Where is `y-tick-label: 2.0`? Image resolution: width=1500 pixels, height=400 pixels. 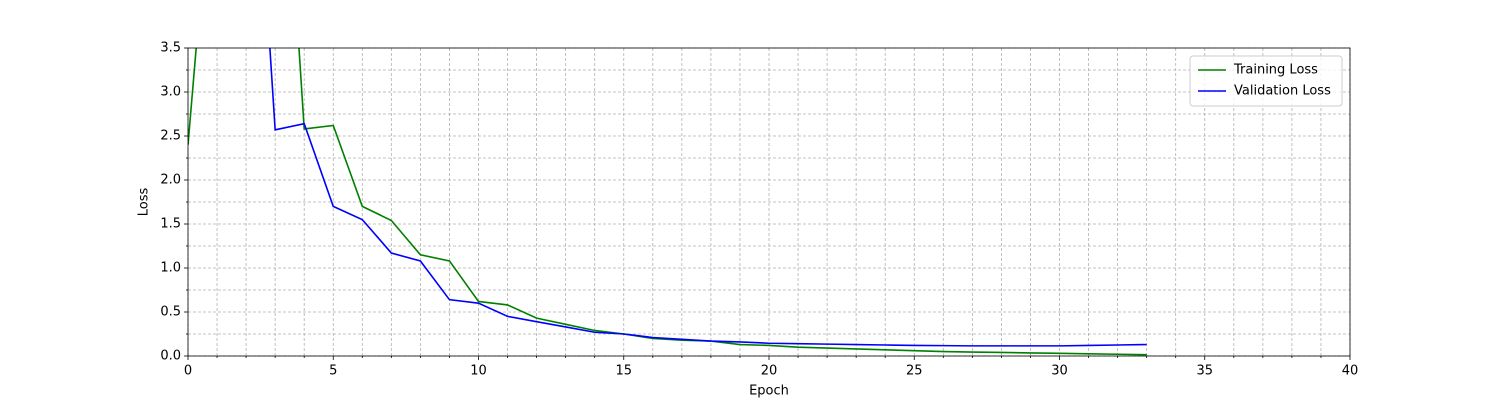
y-tick-label: 2.0 is located at coordinates (170, 180).